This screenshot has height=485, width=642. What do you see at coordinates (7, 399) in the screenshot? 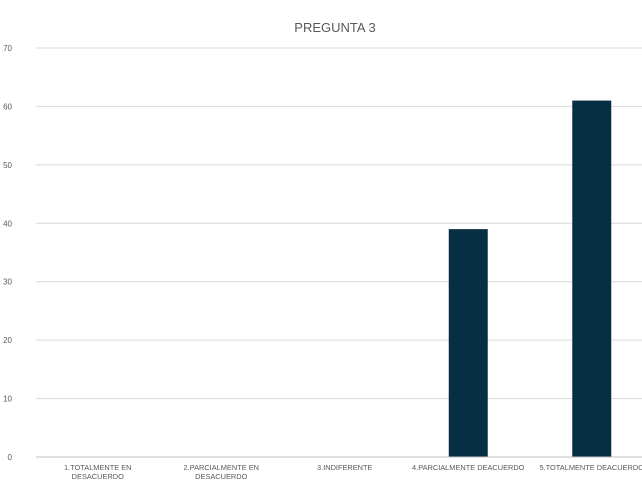
I see `y-tick-label: 10` at bounding box center [7, 399].